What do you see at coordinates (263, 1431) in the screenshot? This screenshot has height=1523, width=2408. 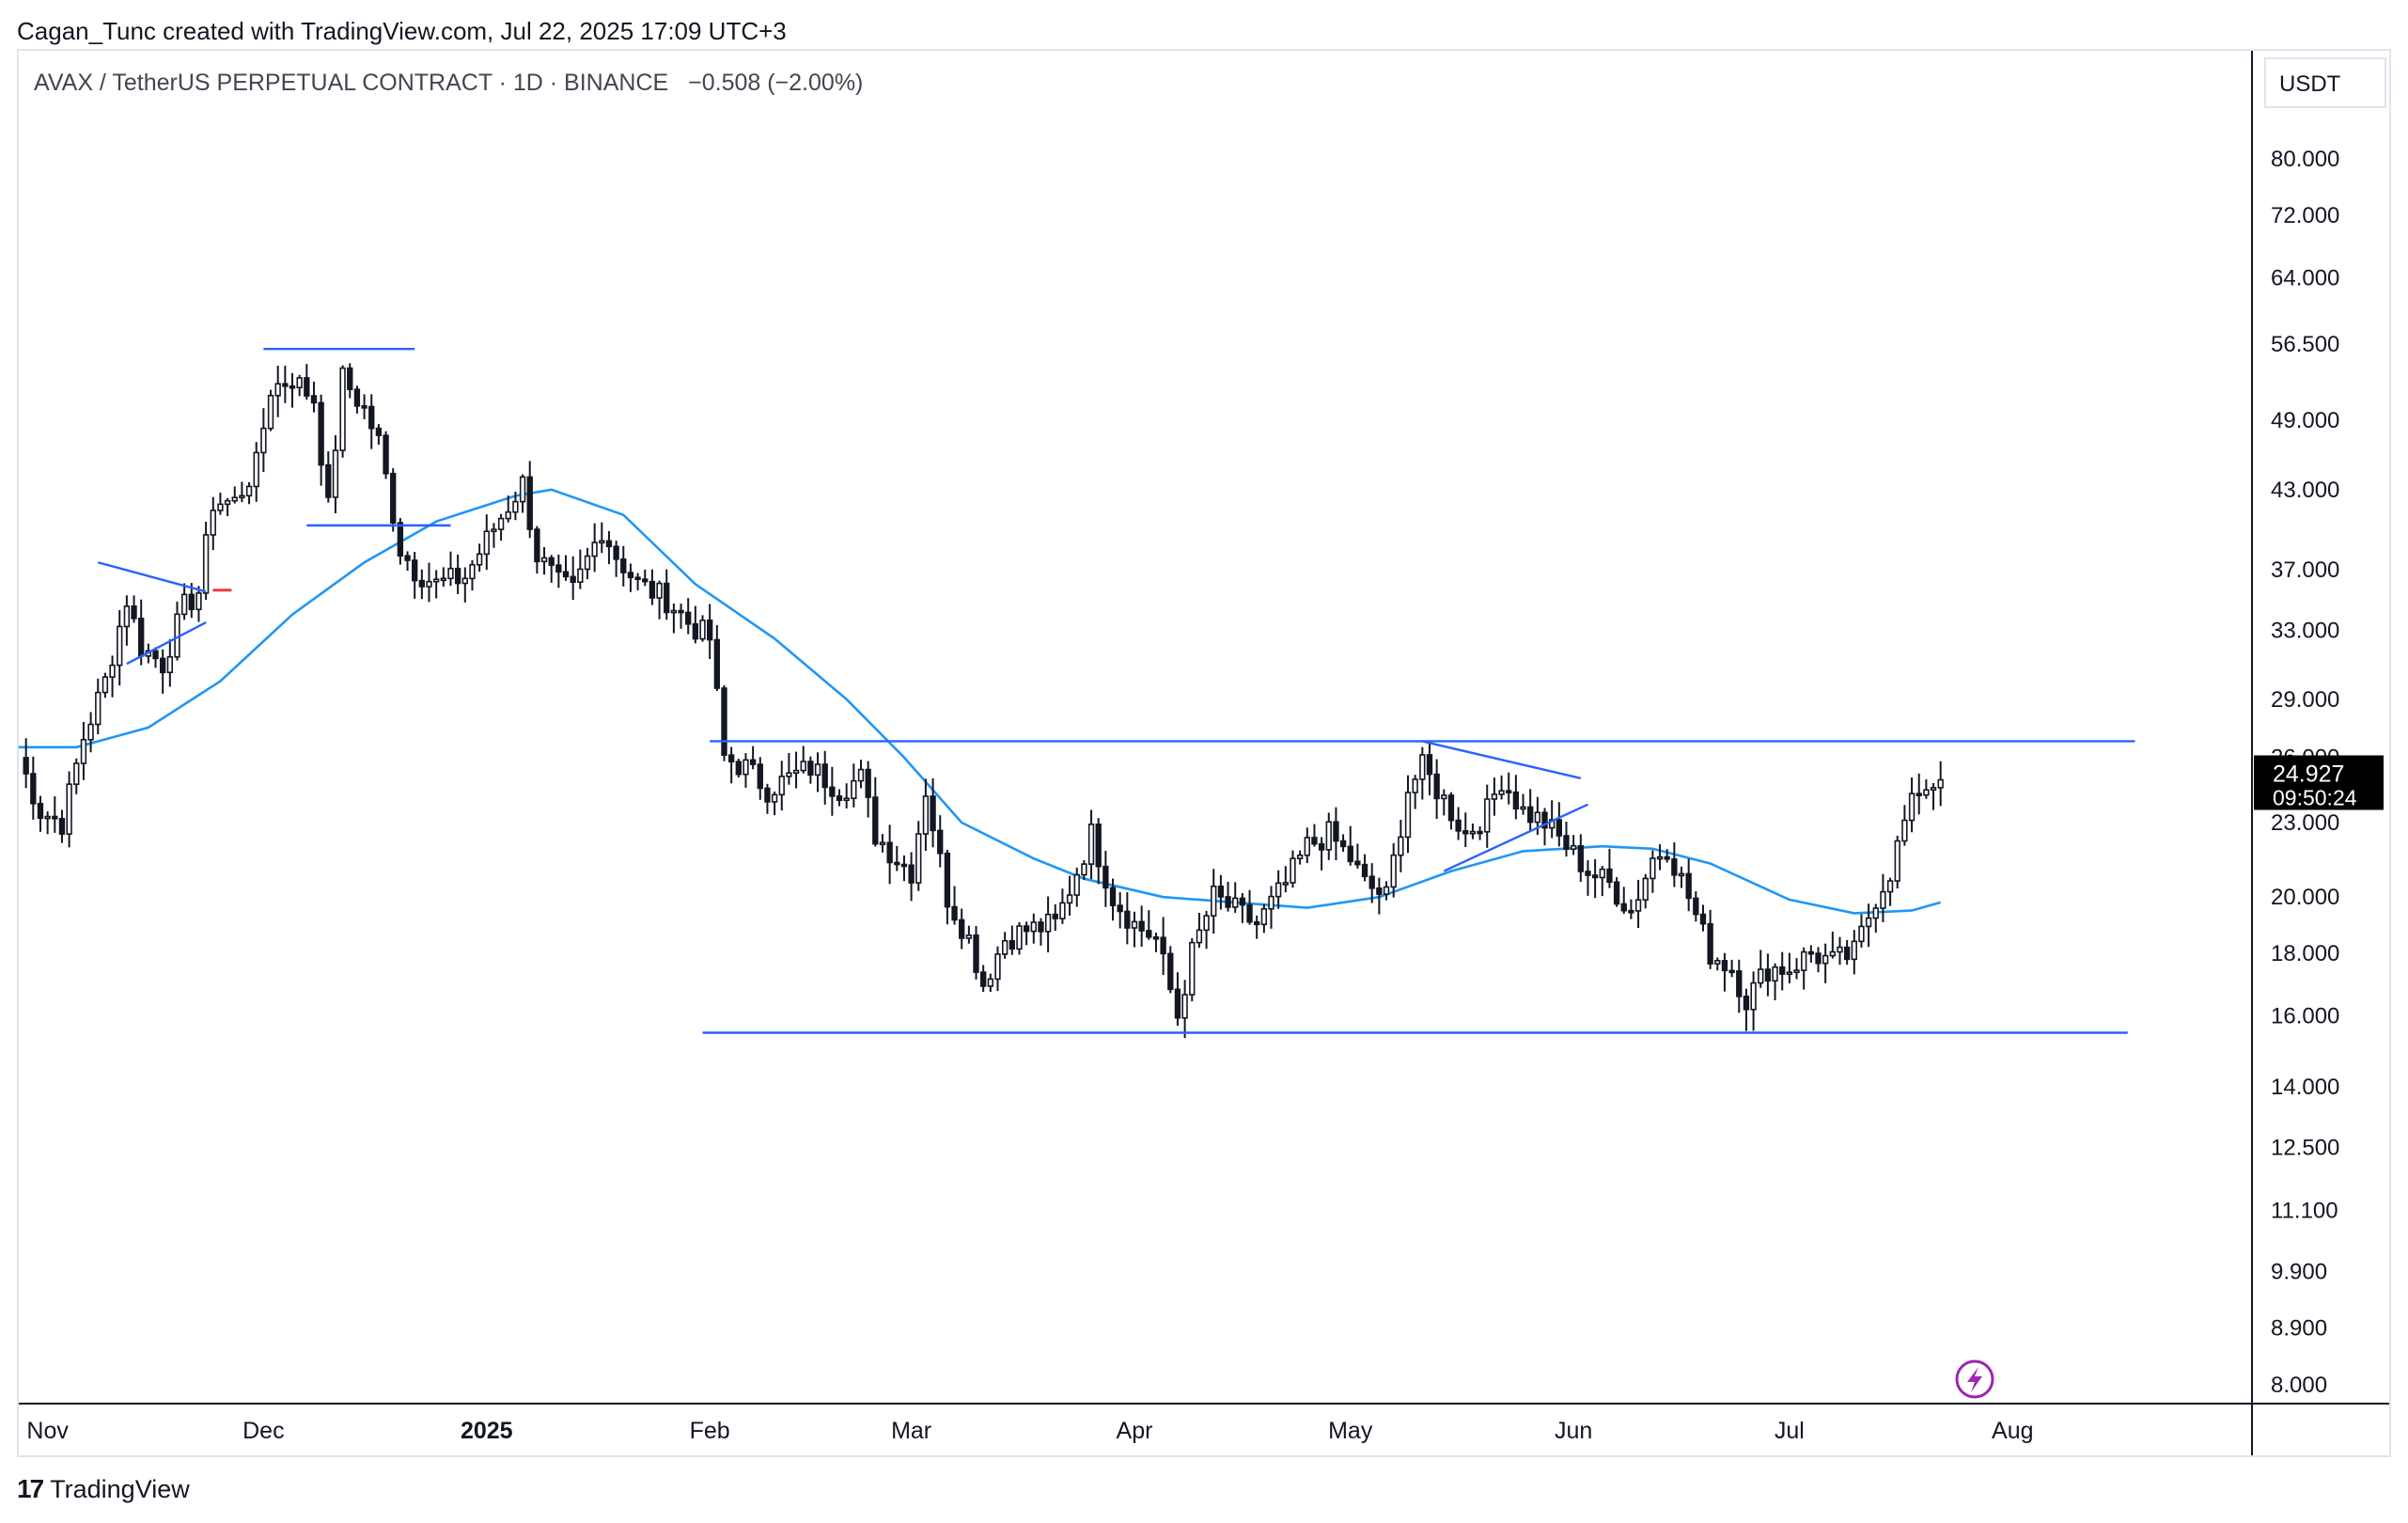 I see `time-tick-label: Dec` at bounding box center [263, 1431].